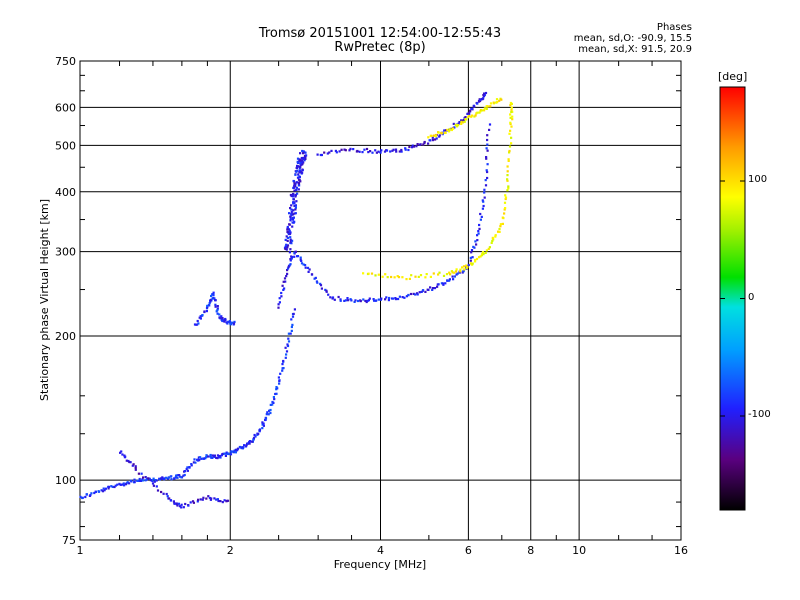 This screenshot has width=800, height=600. I want to click on x-tick-label: 2, so click(230, 550).